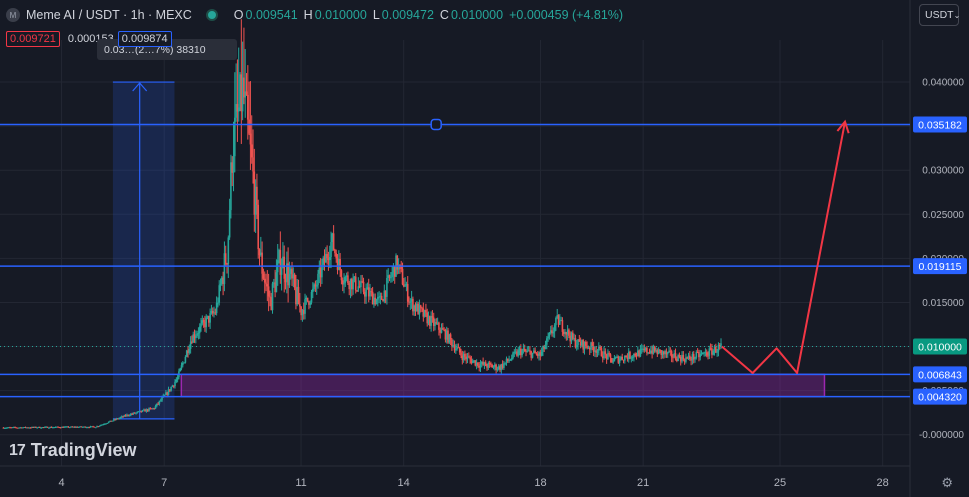 This screenshot has width=969, height=497. I want to click on level-price-tag-bg, so click(940, 396).